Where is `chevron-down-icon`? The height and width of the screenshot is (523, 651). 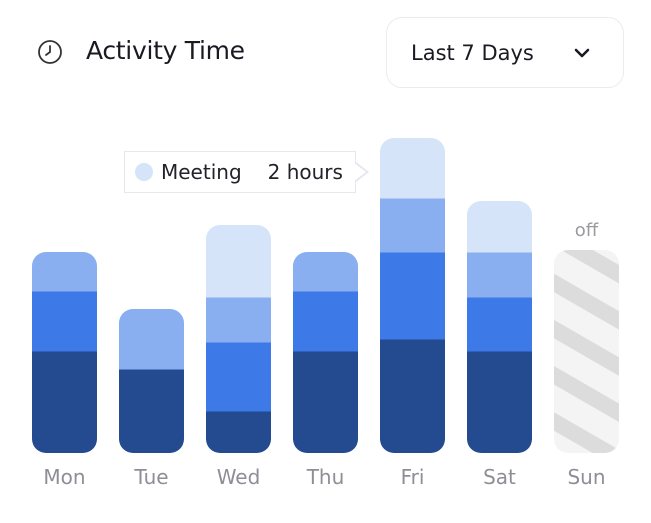
chevron-down-icon is located at coordinates (582, 53).